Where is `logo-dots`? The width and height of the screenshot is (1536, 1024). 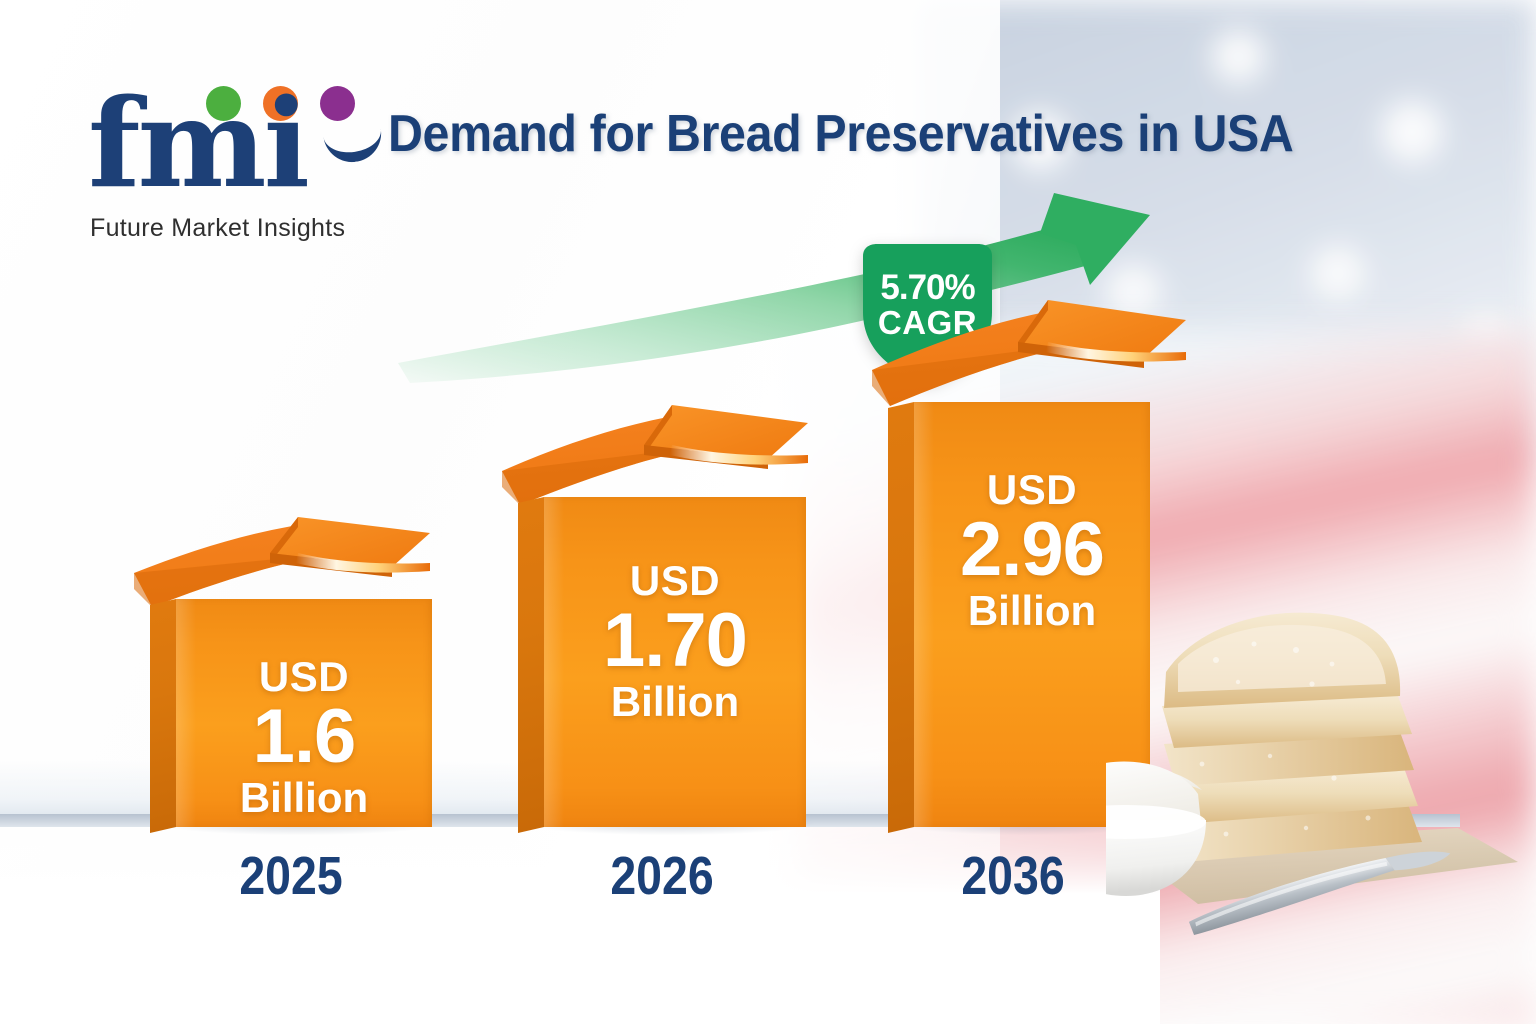 logo-dots is located at coordinates (286, 106).